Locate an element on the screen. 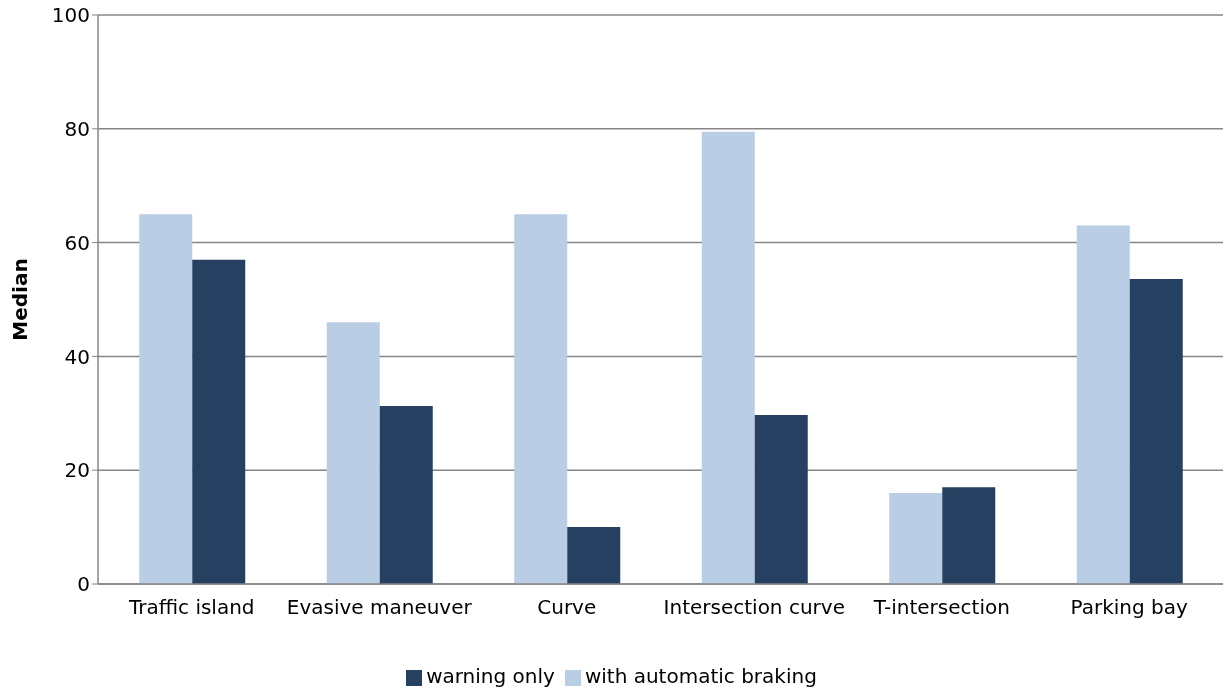  y-tick-label: 60 is located at coordinates (77, 242).